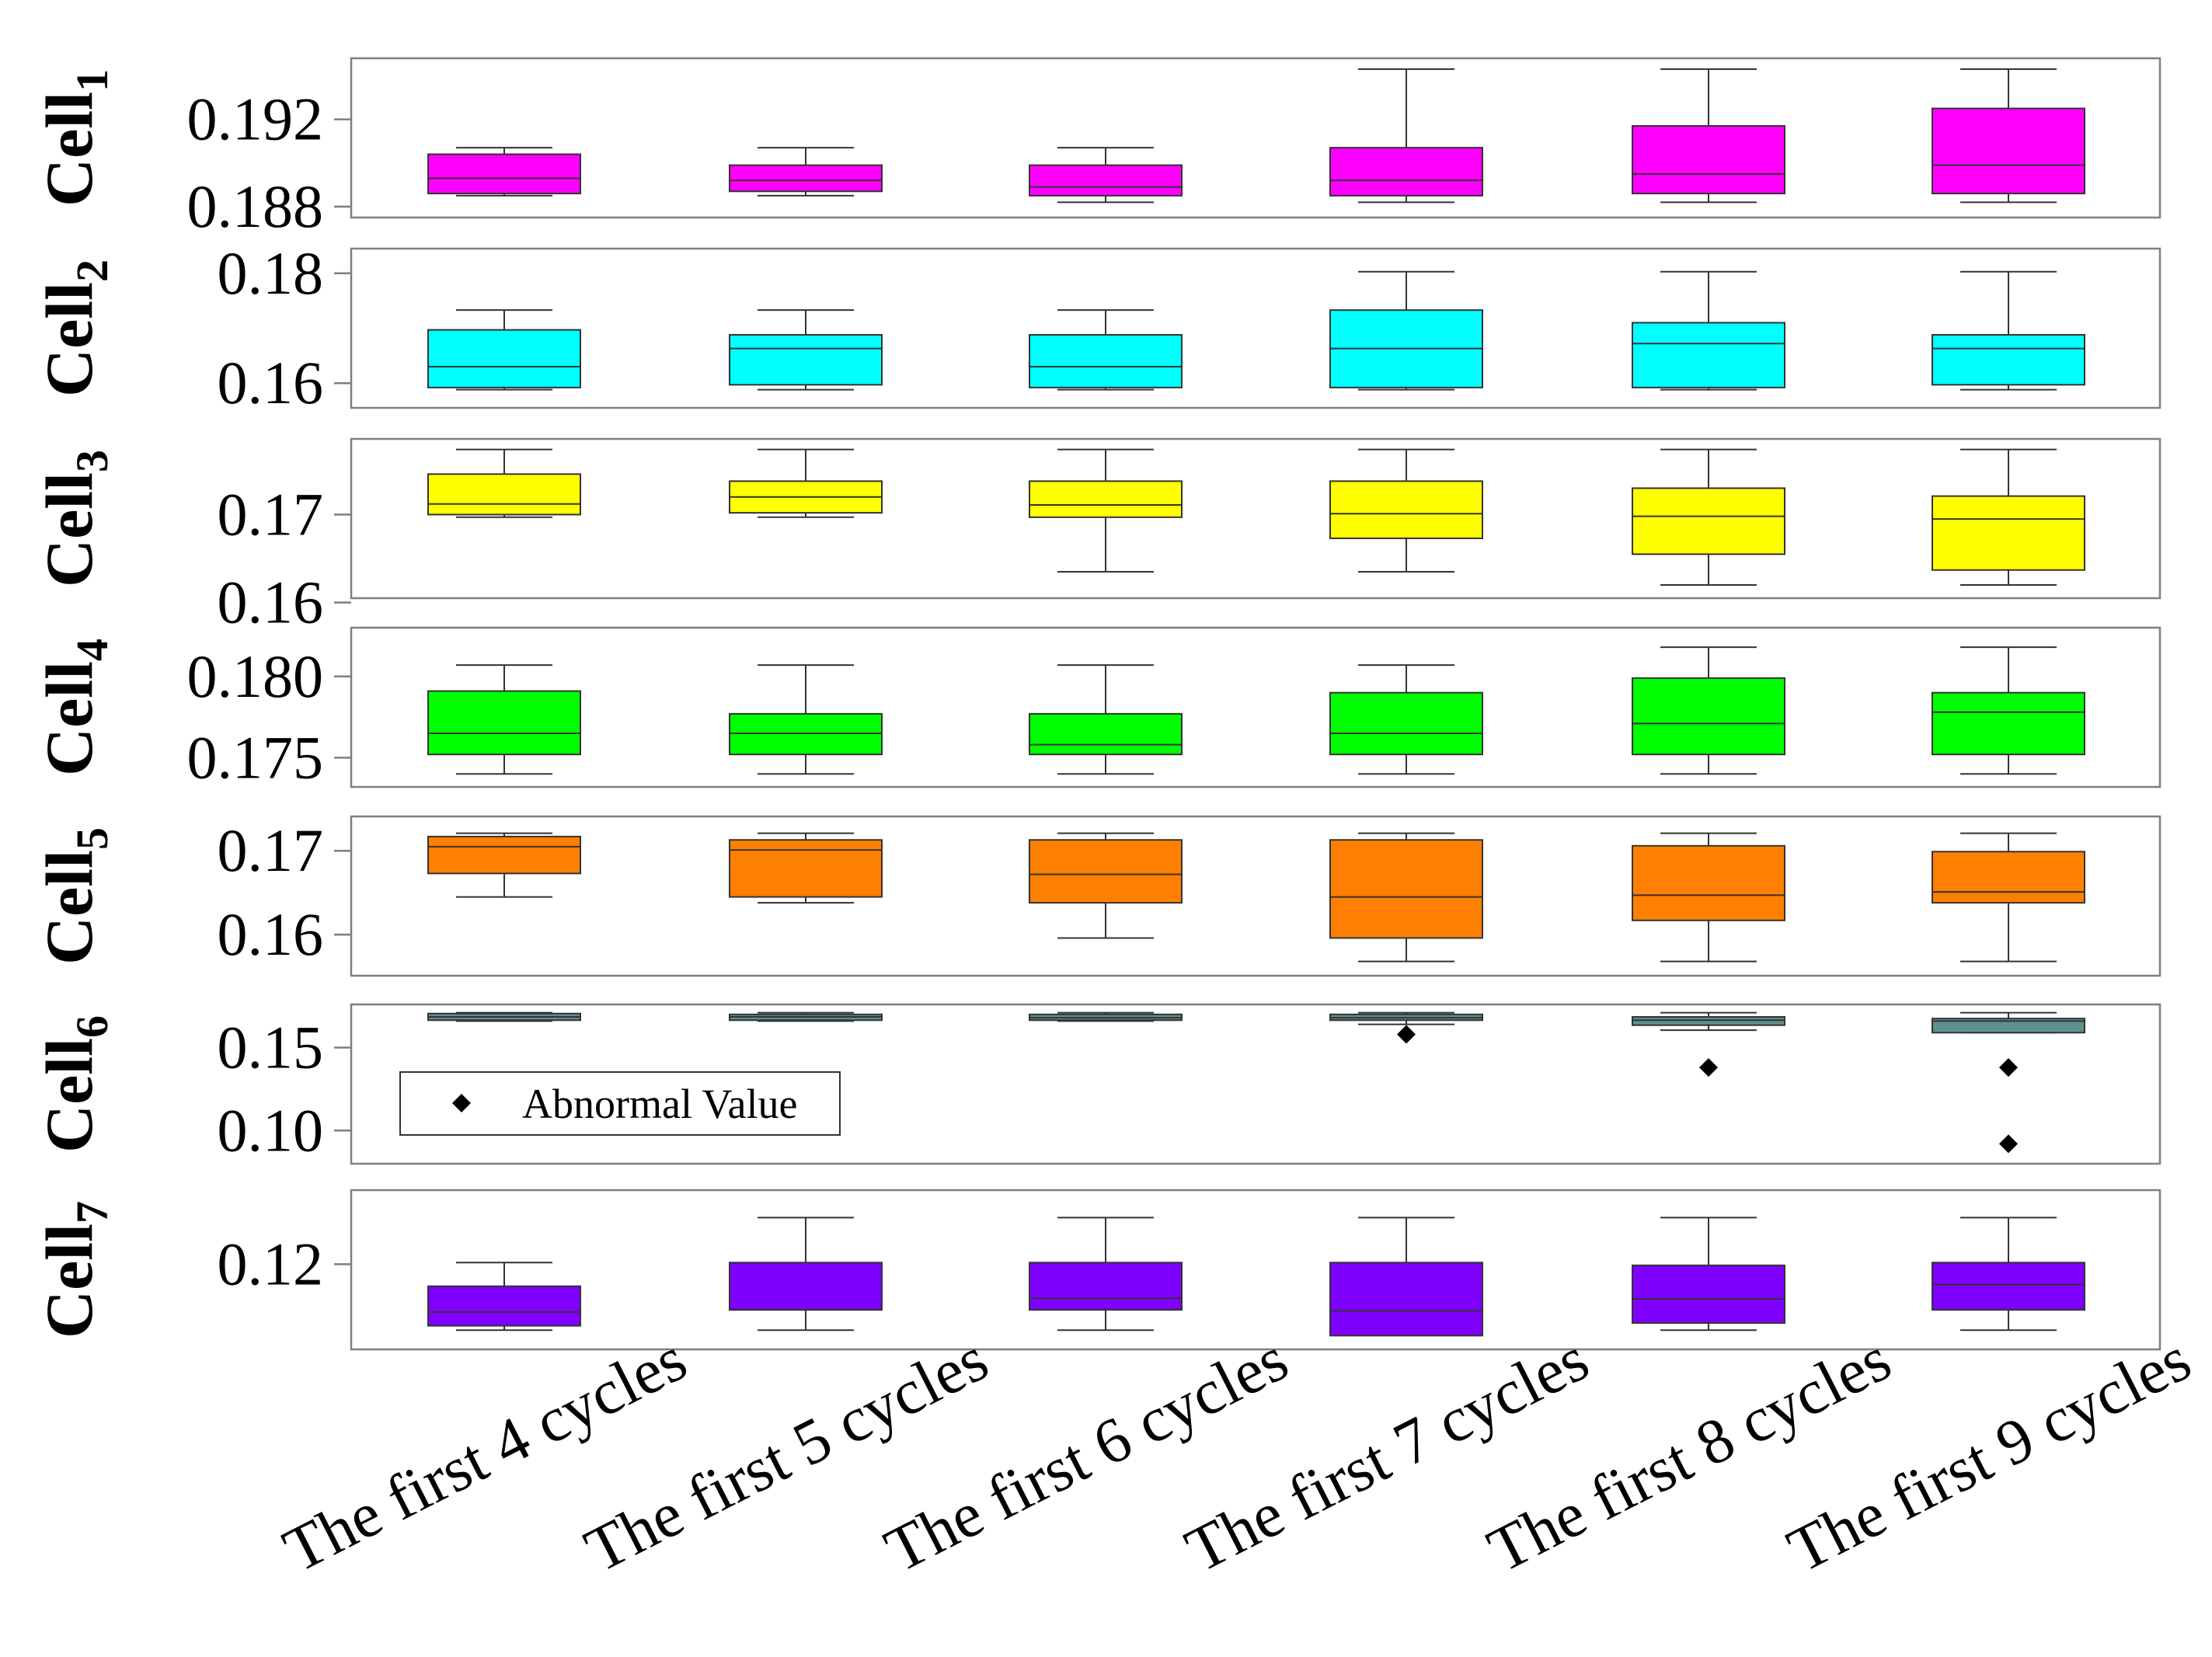 Image resolution: width=2212 pixels, height=1657 pixels. I want to click on panel-cell-4: 0.175 0.180 Cell4, so click(1096, 708).